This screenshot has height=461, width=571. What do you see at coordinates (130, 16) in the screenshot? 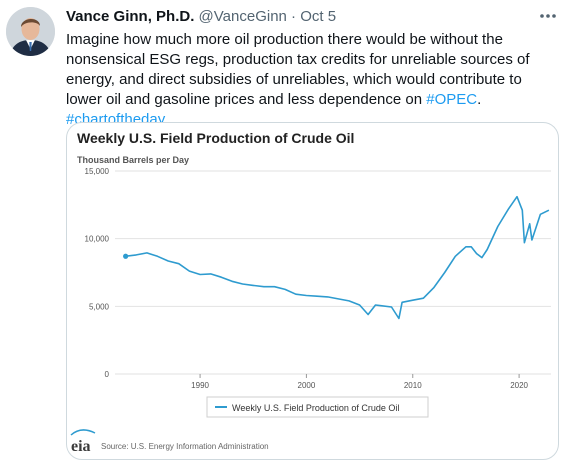
I see `author-name: Vance Ginn, Ph.D.` at bounding box center [130, 16].